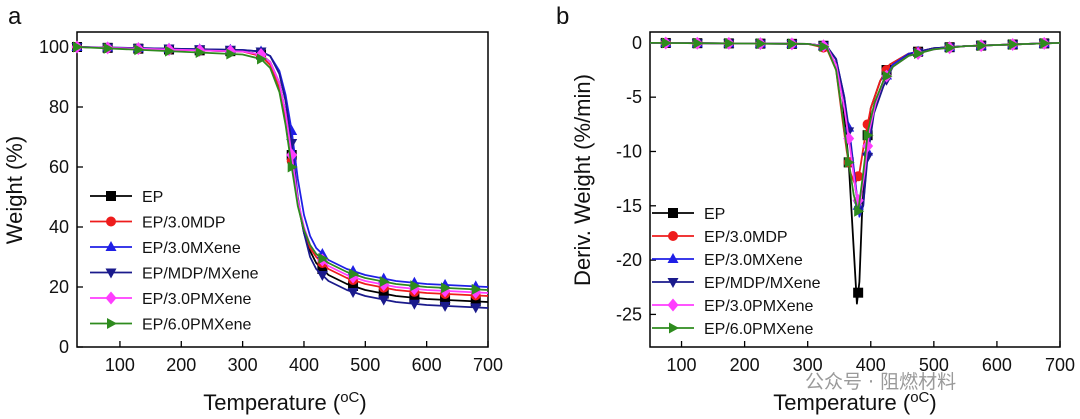  What do you see at coordinates (59, 227) in the screenshot?
I see `y-tick-label-a-40: 40` at bounding box center [59, 227].